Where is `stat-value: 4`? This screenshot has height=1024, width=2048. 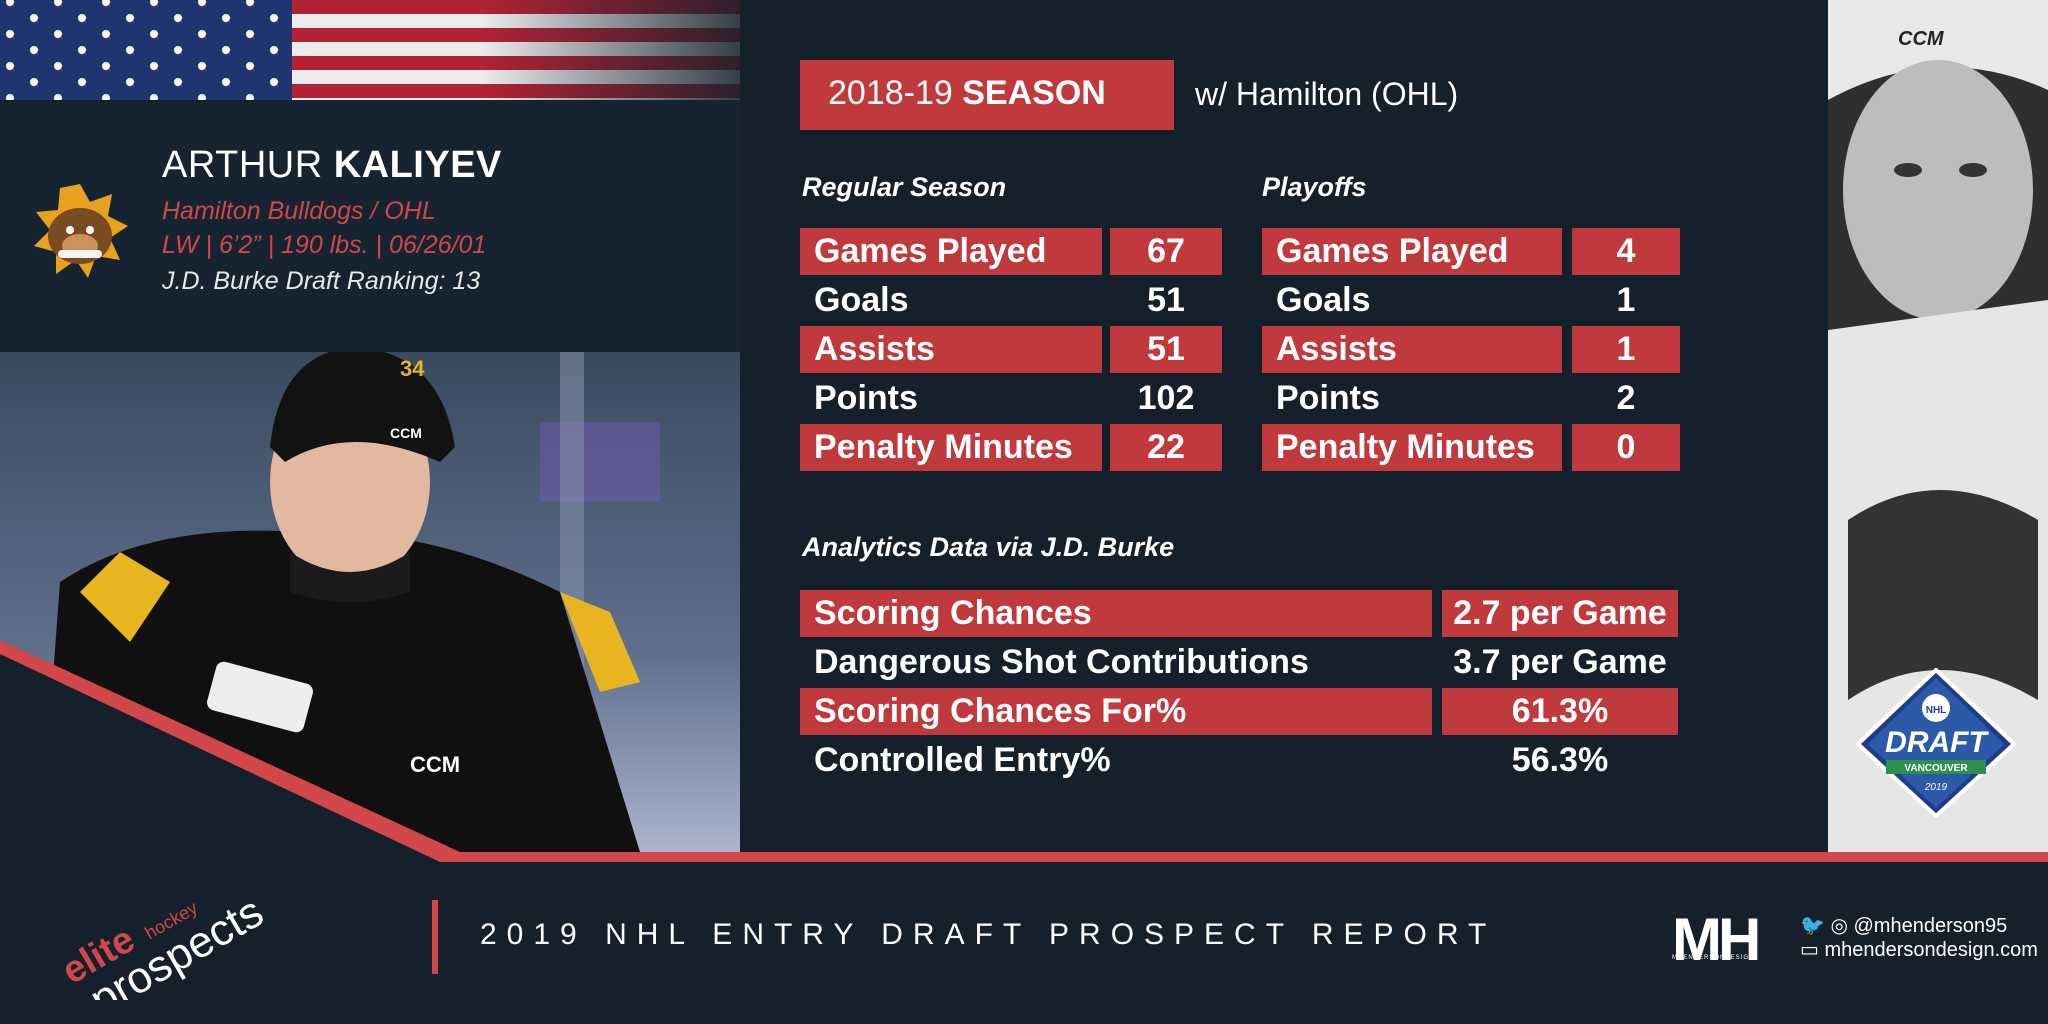
stat-value: 4 is located at coordinates (1626, 251).